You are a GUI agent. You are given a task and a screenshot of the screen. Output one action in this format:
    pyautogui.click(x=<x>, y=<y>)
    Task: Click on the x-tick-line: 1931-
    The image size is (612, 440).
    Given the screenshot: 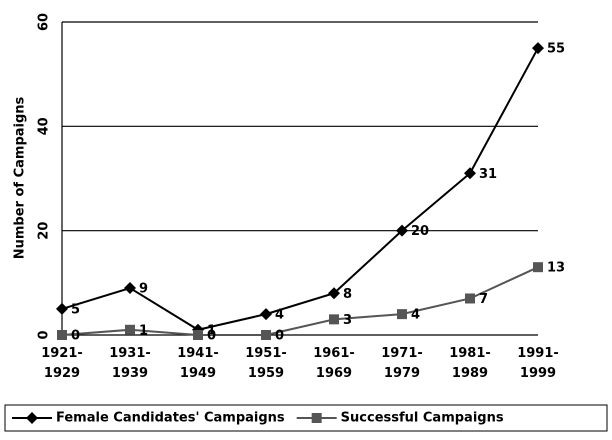 What is the action you would take?
    pyautogui.click(x=130, y=353)
    